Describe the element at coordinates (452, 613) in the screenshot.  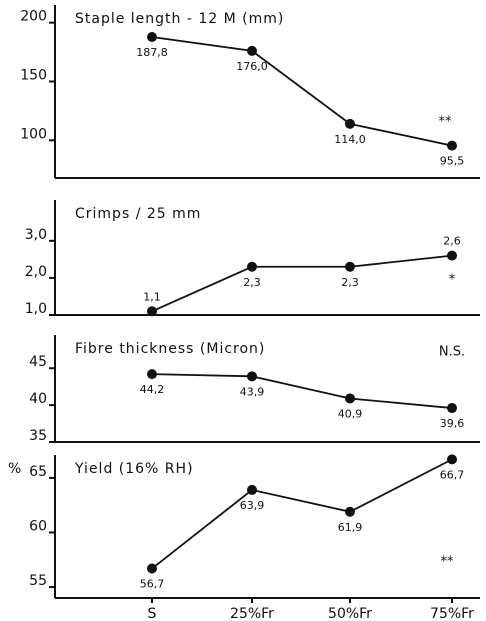
I see `x-tick-label: 75%Fr` at that location.